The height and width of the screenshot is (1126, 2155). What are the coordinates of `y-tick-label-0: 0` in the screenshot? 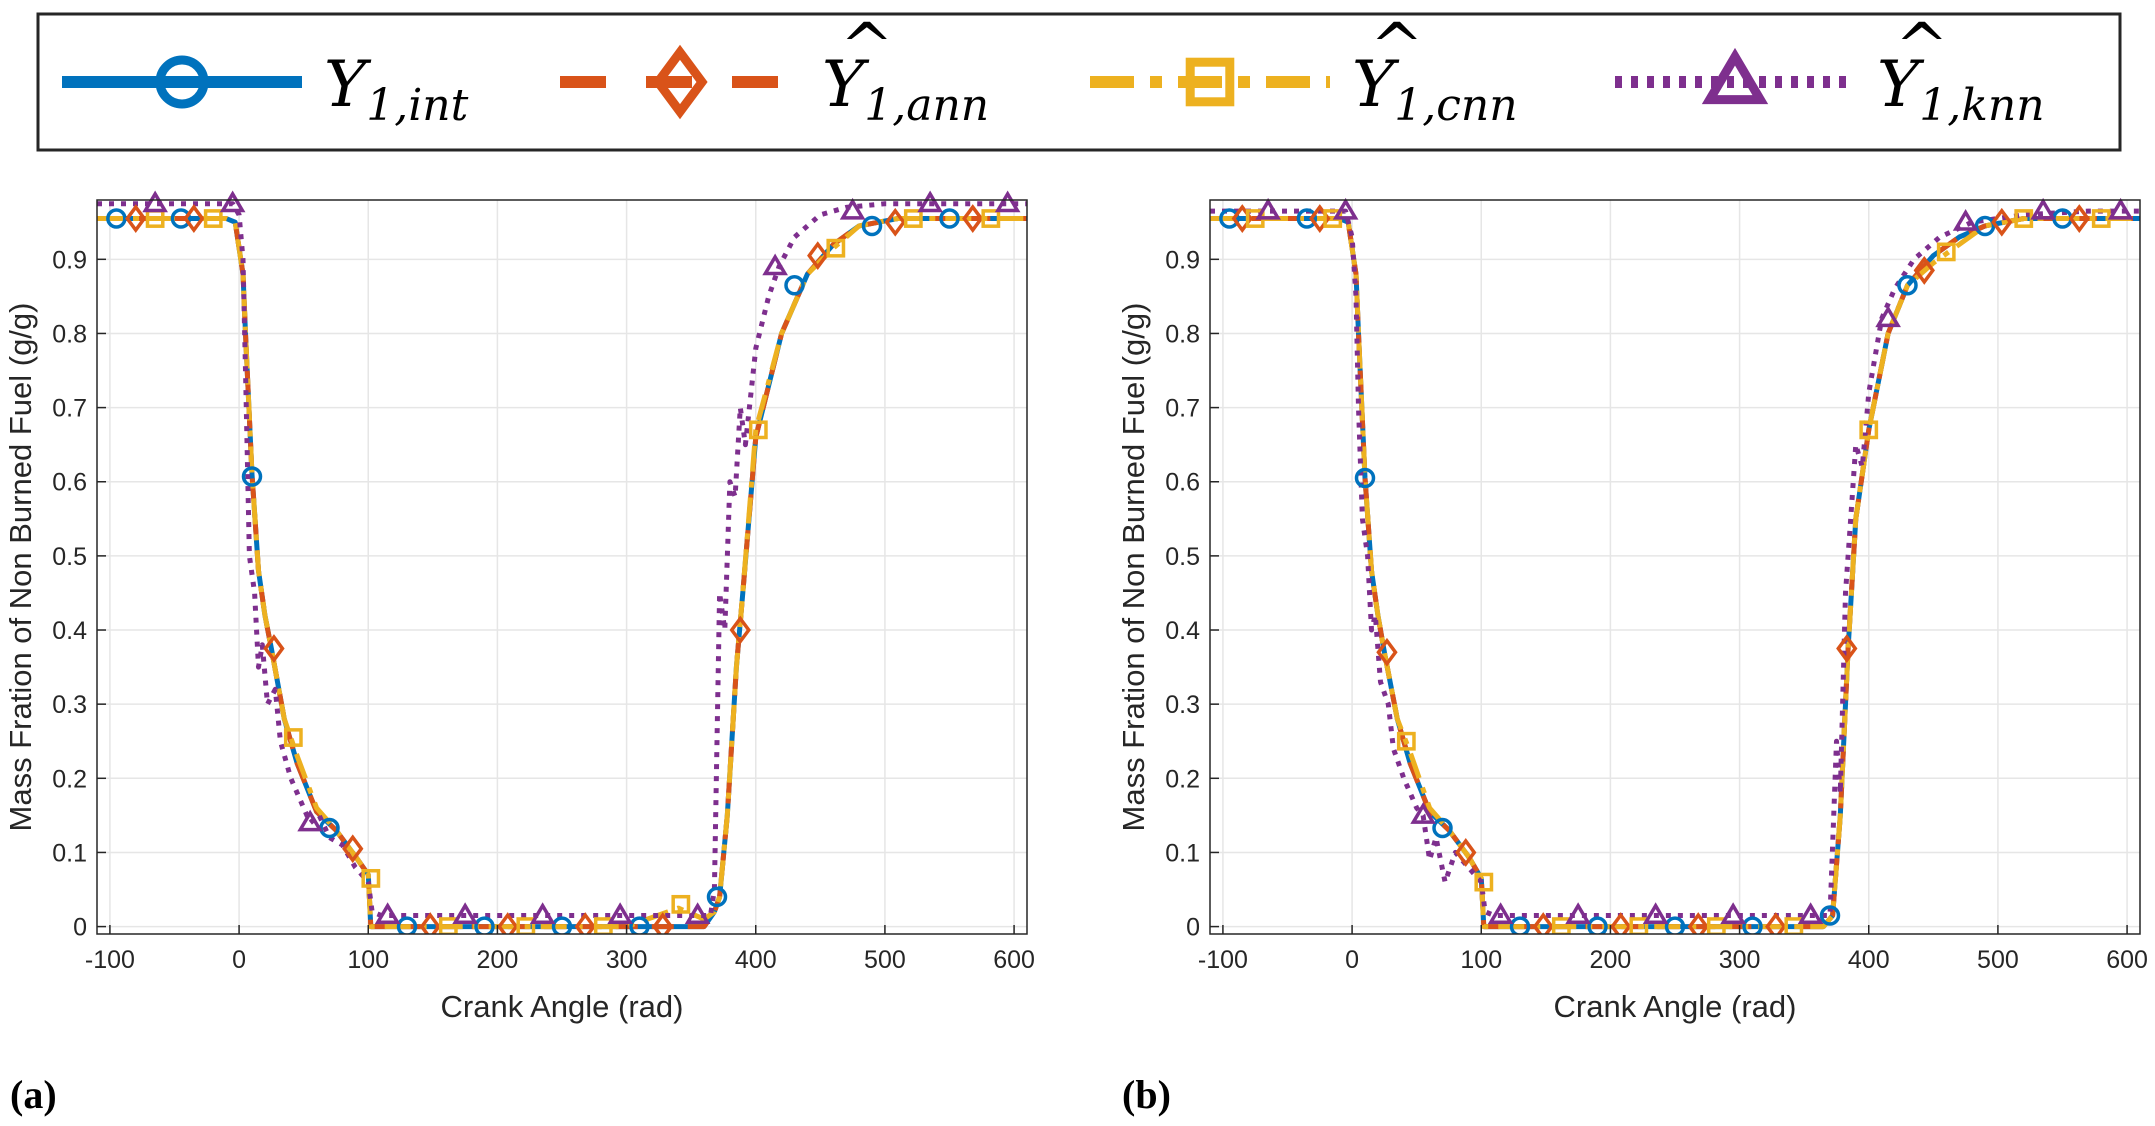 It's located at (80, 928).